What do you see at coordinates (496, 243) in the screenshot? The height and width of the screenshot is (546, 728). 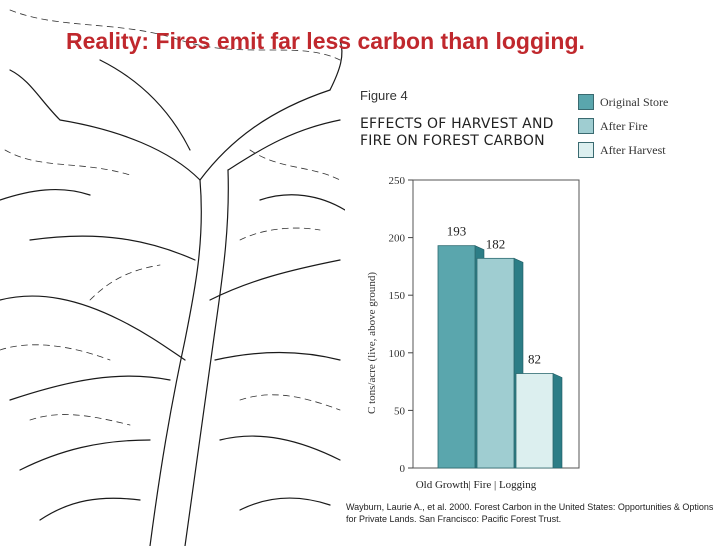 I see `data-label-fire: 182` at bounding box center [496, 243].